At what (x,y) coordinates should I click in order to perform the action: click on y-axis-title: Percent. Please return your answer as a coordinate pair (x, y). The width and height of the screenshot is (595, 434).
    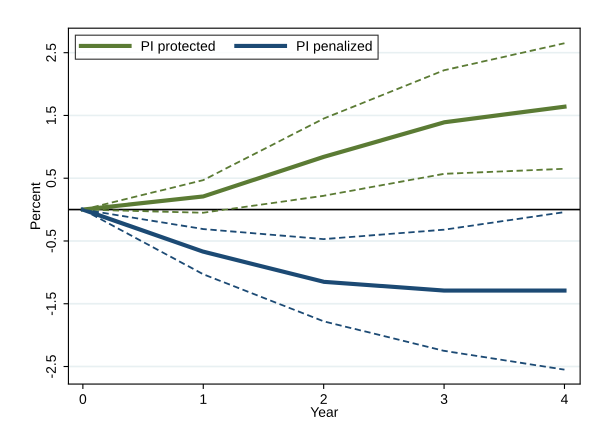
    Looking at the image, I should click on (35, 205).